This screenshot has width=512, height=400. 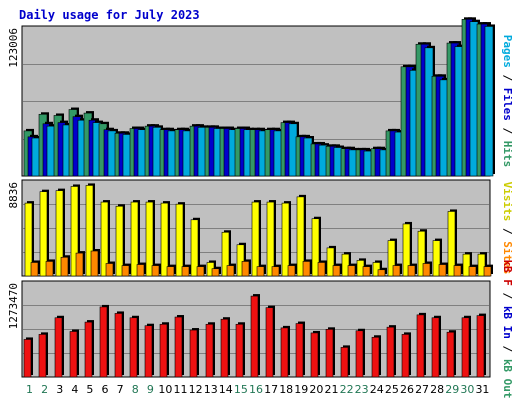 I want to click on day-label-21: 21, so click(x=331, y=389).